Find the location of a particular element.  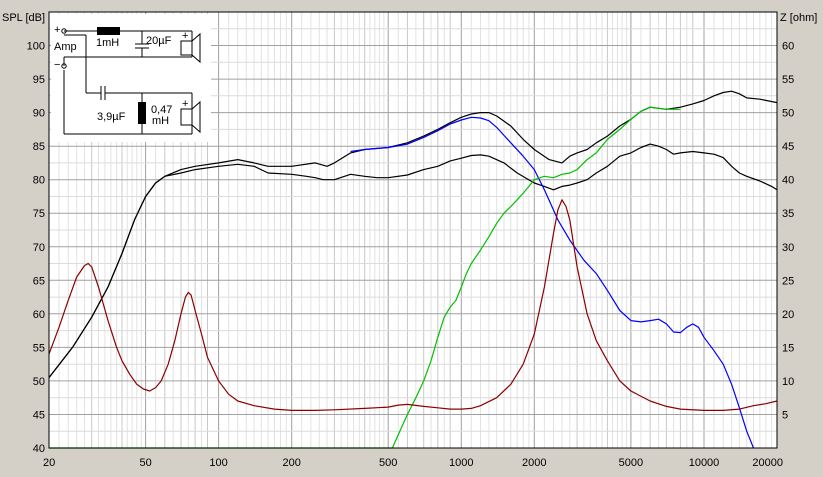

y-right-axis-label: Z [ohm] is located at coordinates (798, 18).